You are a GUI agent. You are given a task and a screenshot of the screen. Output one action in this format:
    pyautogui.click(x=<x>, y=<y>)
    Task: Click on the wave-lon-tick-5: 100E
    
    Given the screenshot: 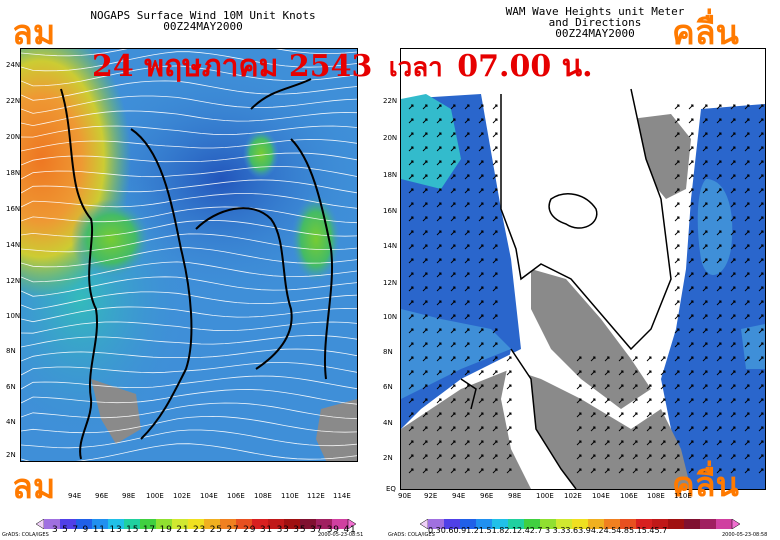 What is the action you would take?
    pyautogui.click(x=545, y=496)
    